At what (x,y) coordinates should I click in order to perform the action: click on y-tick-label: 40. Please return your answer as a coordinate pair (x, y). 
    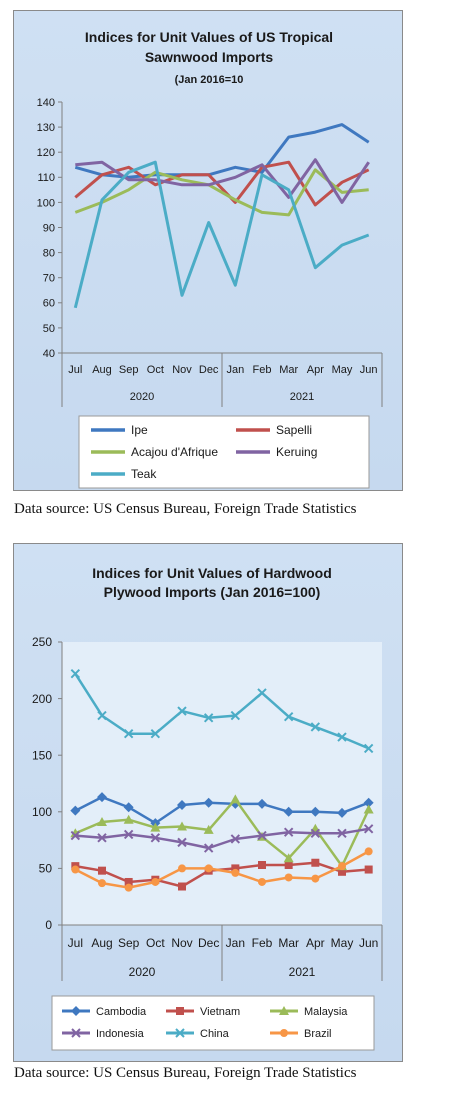
    Looking at the image, I should click on (49, 354).